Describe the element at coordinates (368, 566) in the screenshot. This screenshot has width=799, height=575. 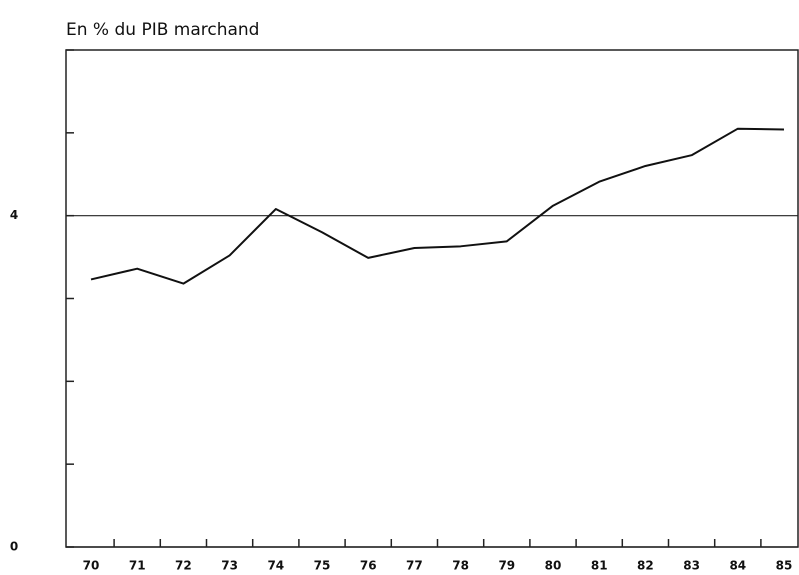
I see `x-tick-label: 76` at that location.